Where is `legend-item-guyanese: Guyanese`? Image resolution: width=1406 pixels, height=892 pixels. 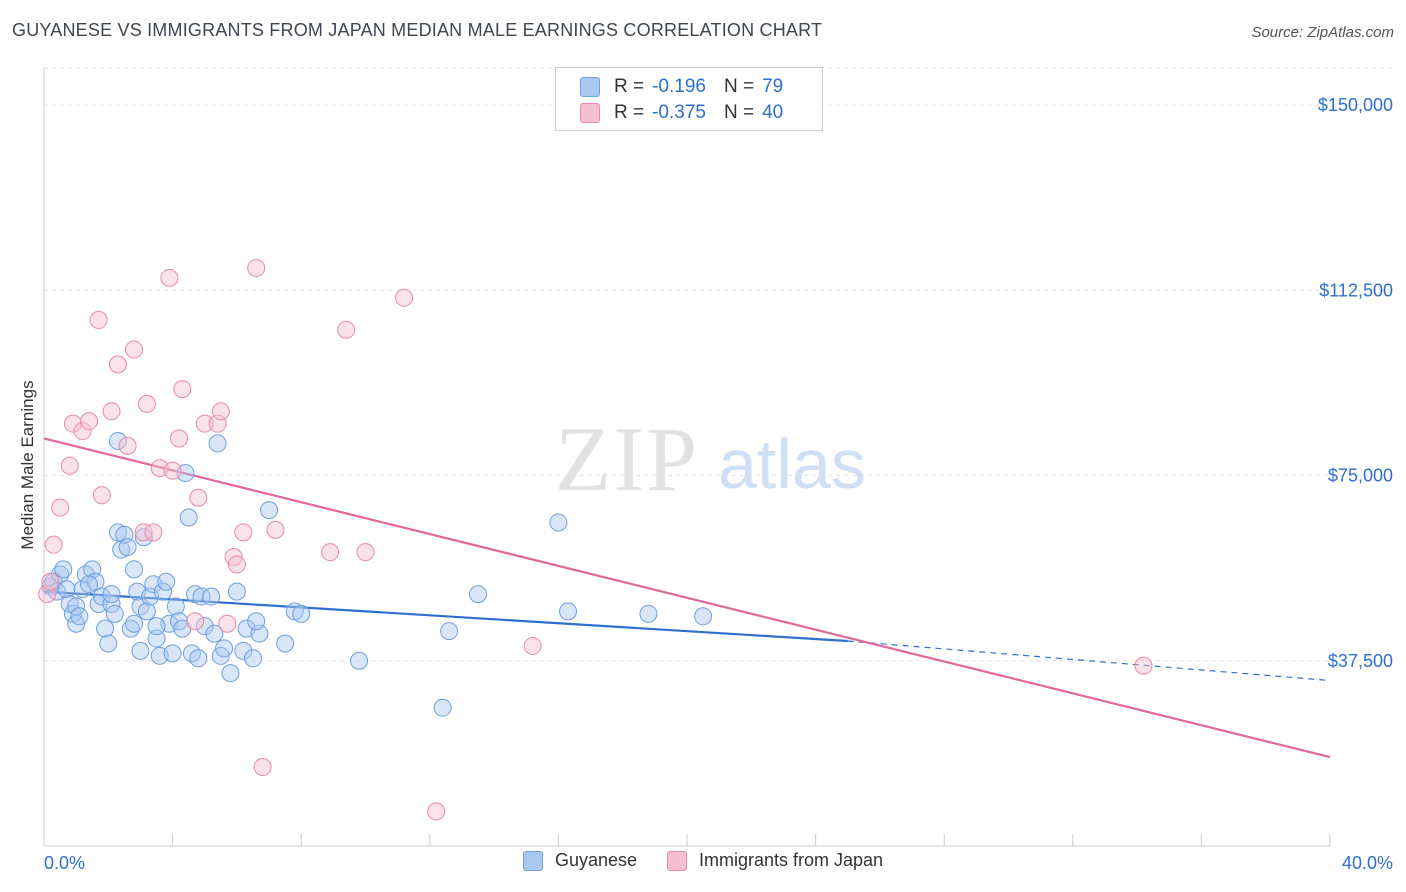
legend-item-guyanese: Guyanese is located at coordinates (579, 860).